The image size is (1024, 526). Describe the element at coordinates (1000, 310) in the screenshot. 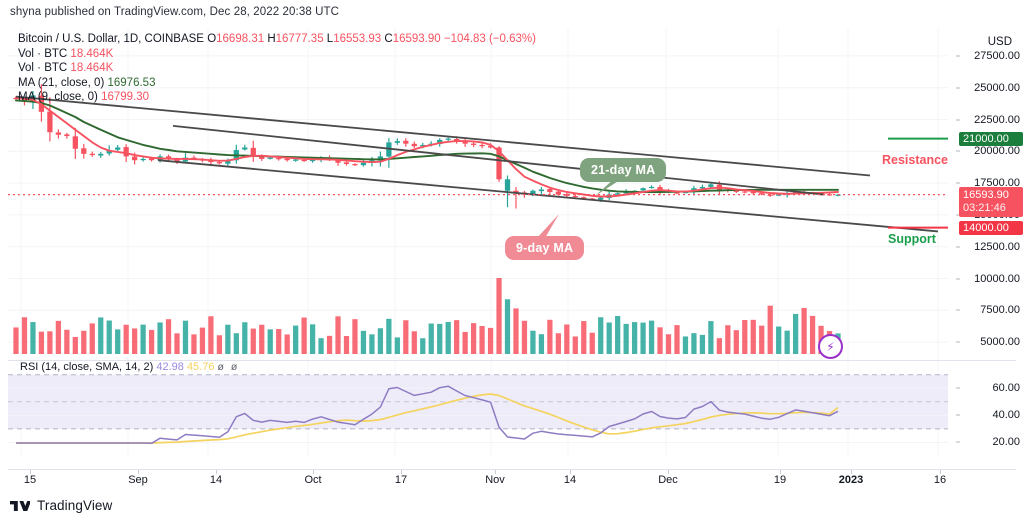

I see `price-tick: 7500.00` at that location.